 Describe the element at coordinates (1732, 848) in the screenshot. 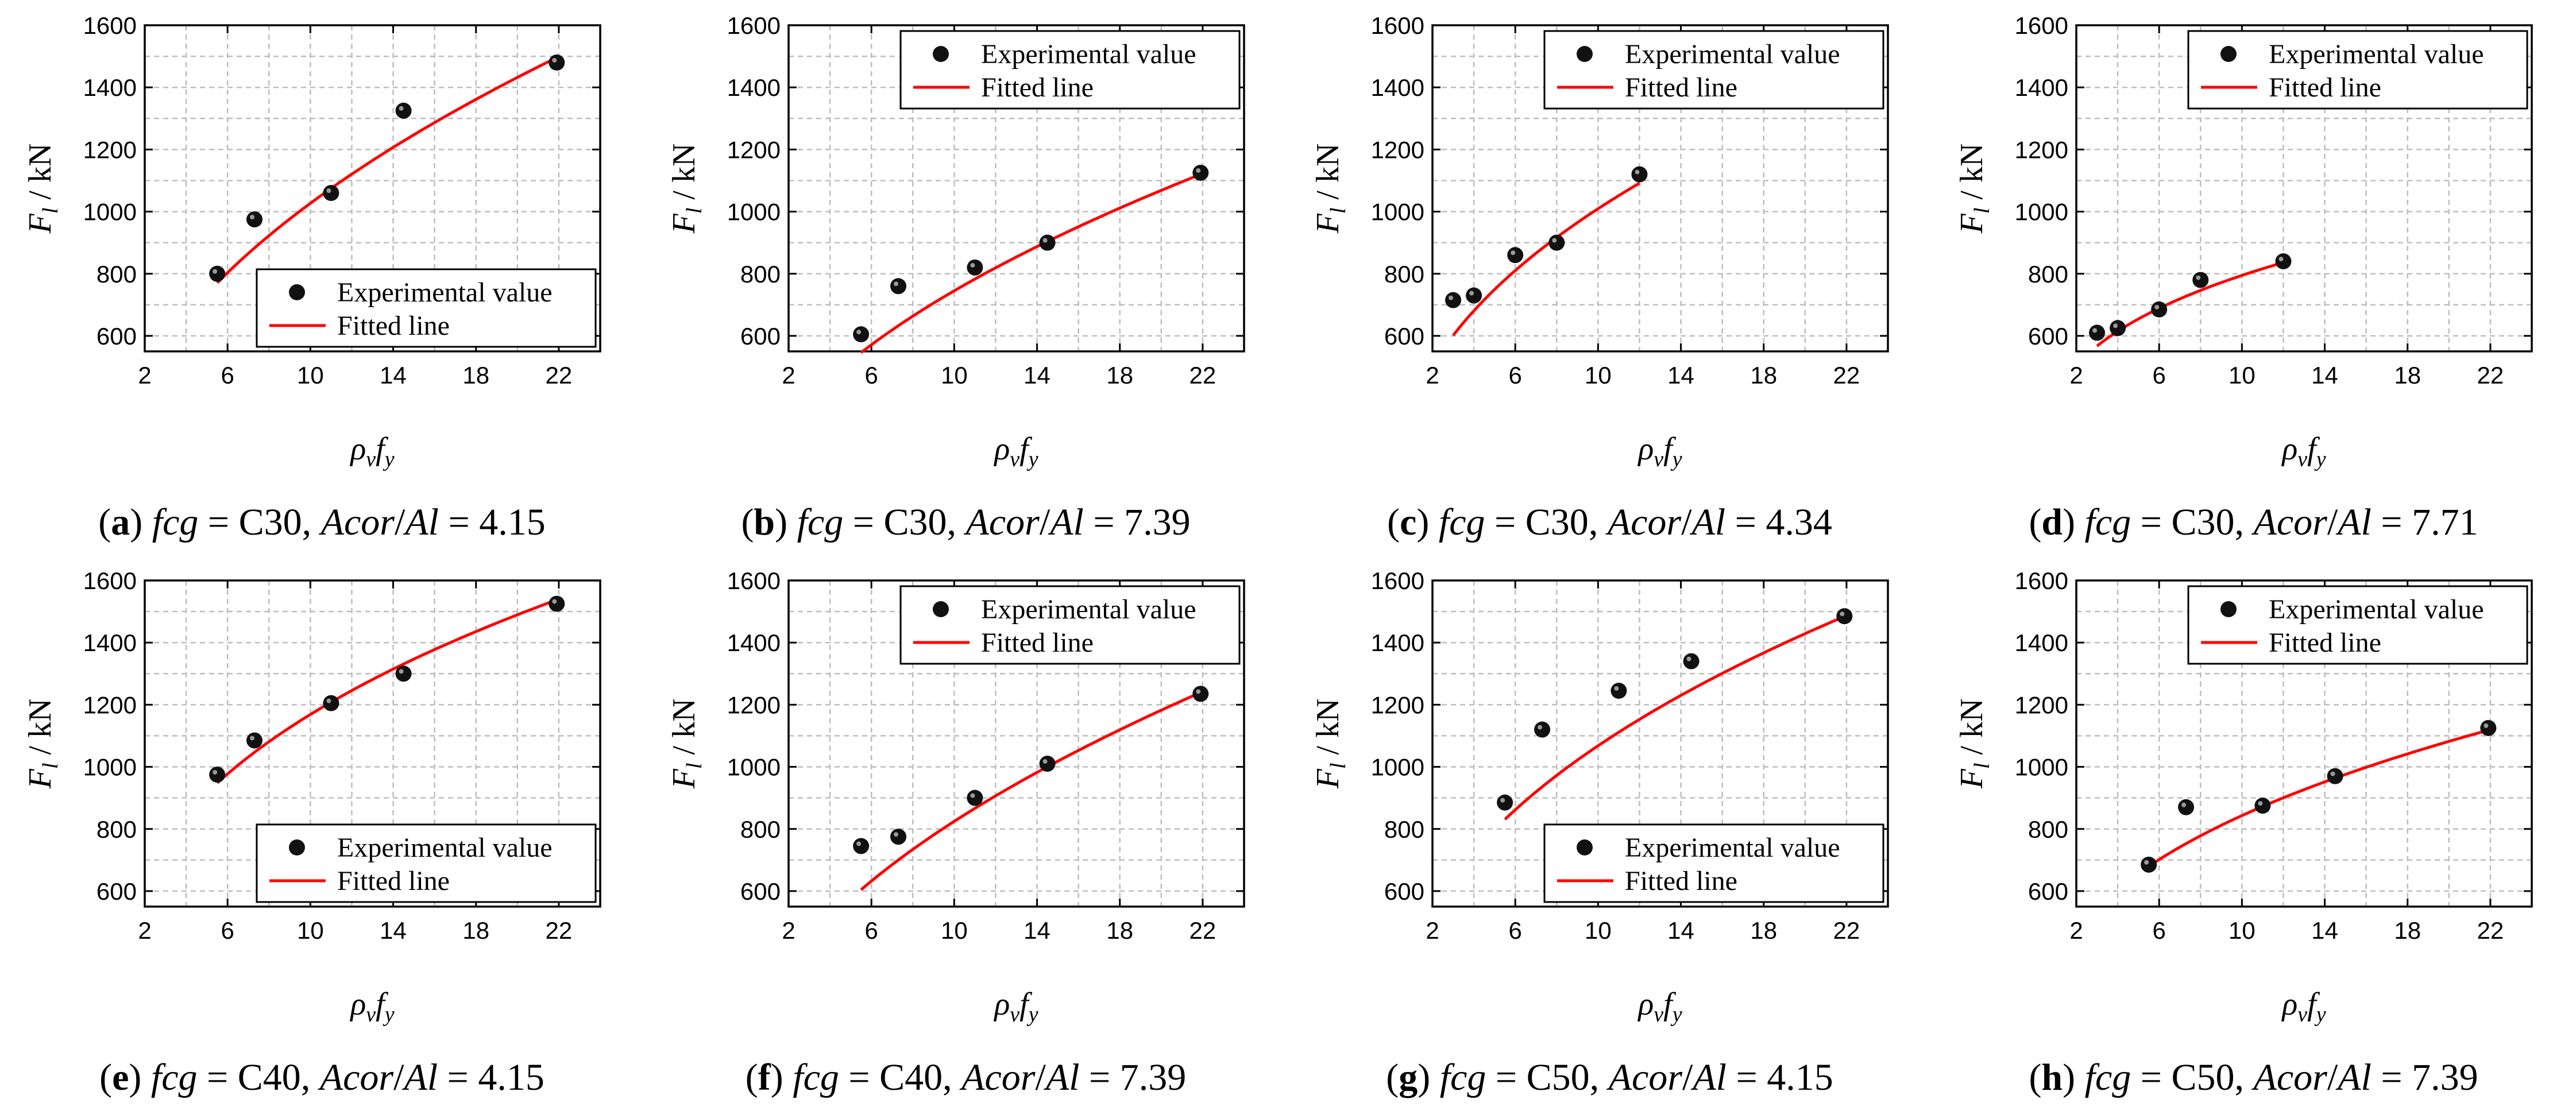

I see `legend-experimental-label: Experimental value` at that location.